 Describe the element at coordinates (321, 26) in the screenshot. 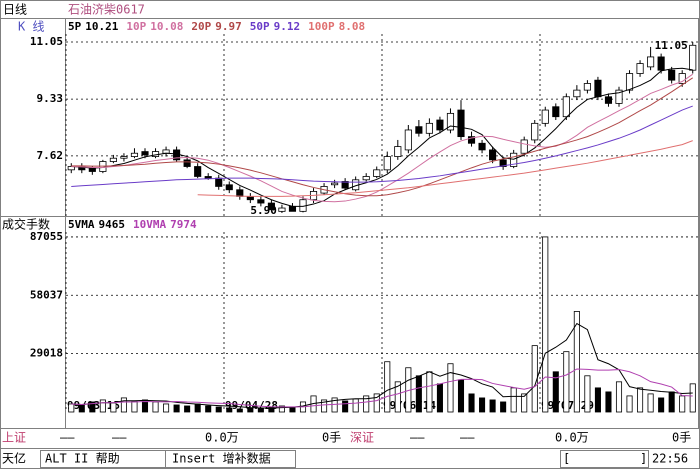

I see `legend-name: 100P` at that location.